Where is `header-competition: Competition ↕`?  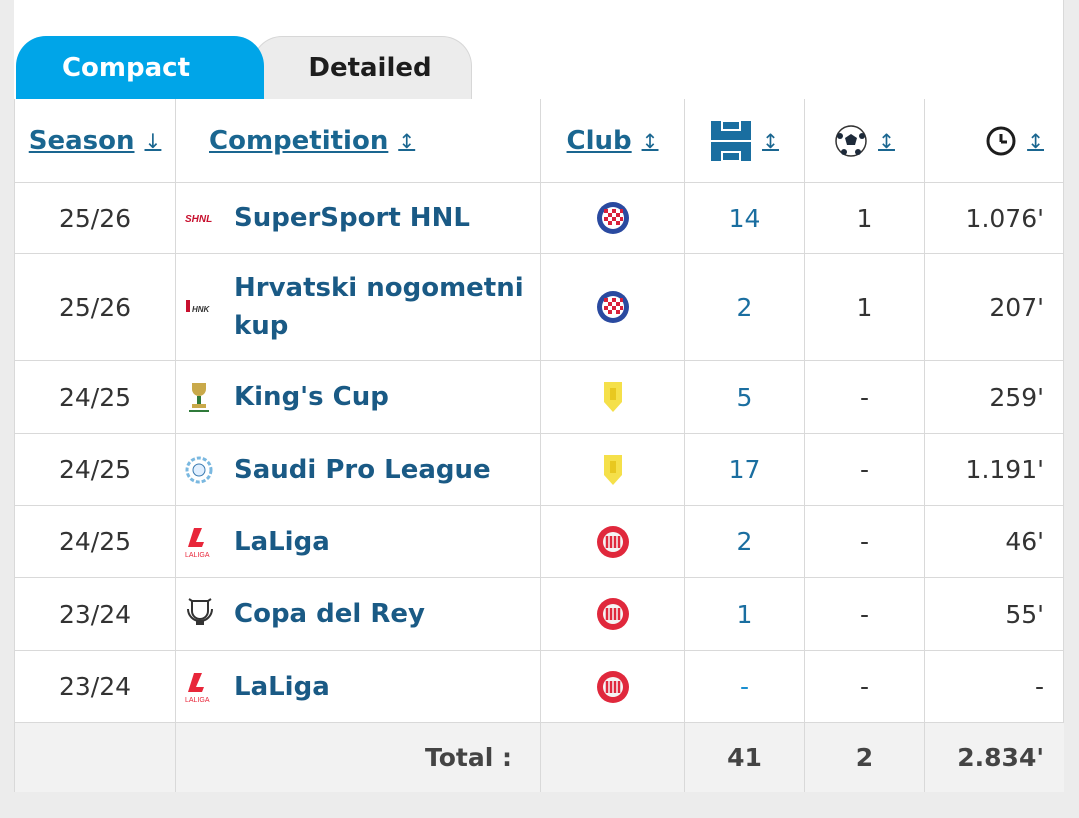
header-competition: Competition ↕ is located at coordinates (358, 140).